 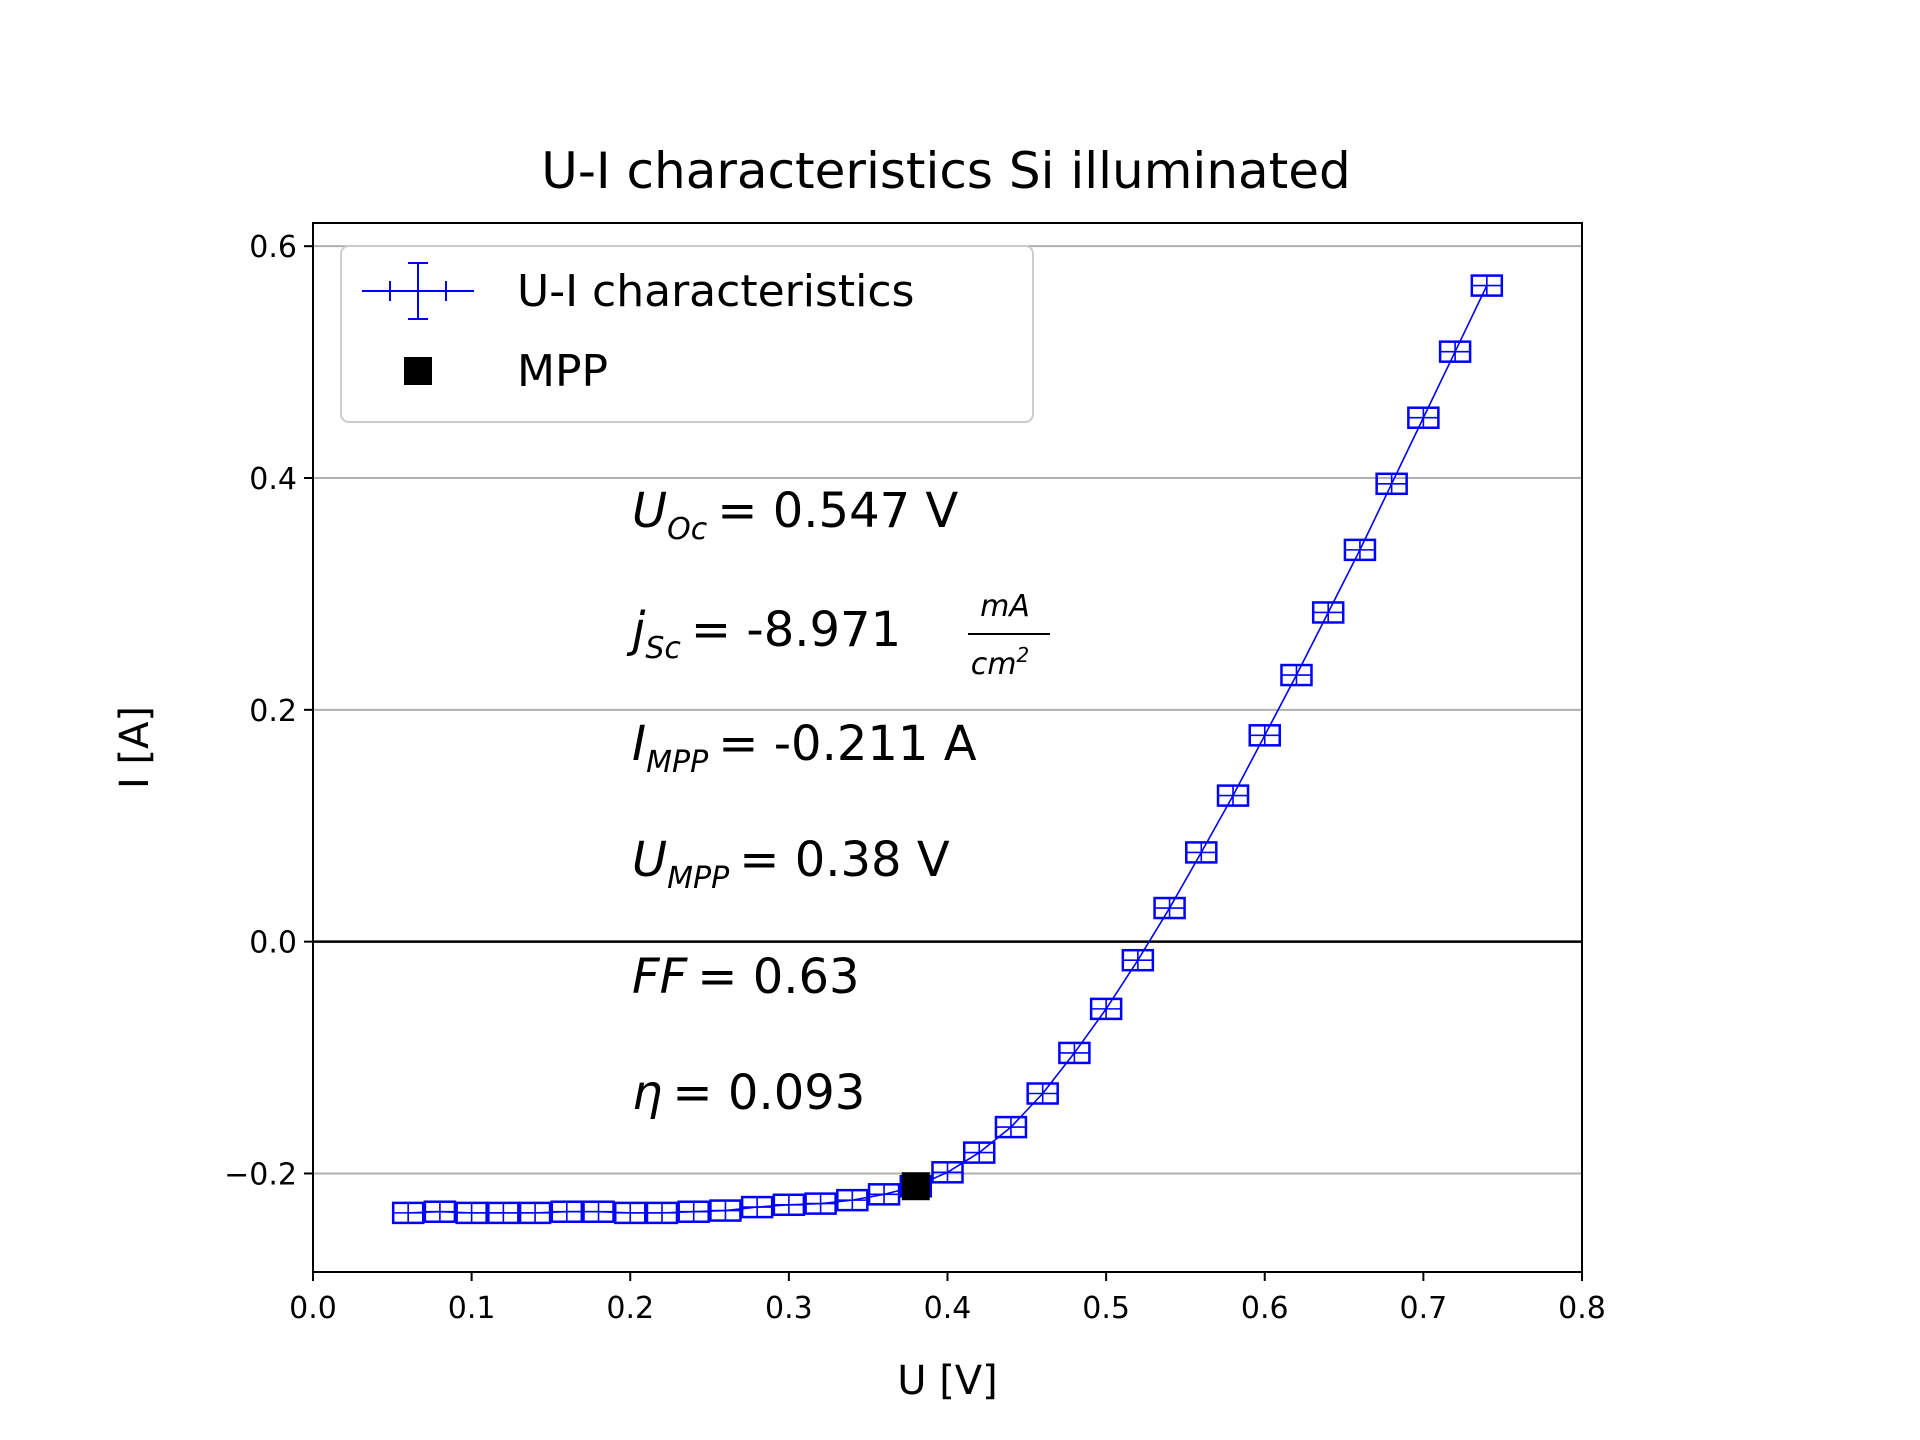 I want to click on legend-label-mpp: MPP, so click(x=562, y=371).